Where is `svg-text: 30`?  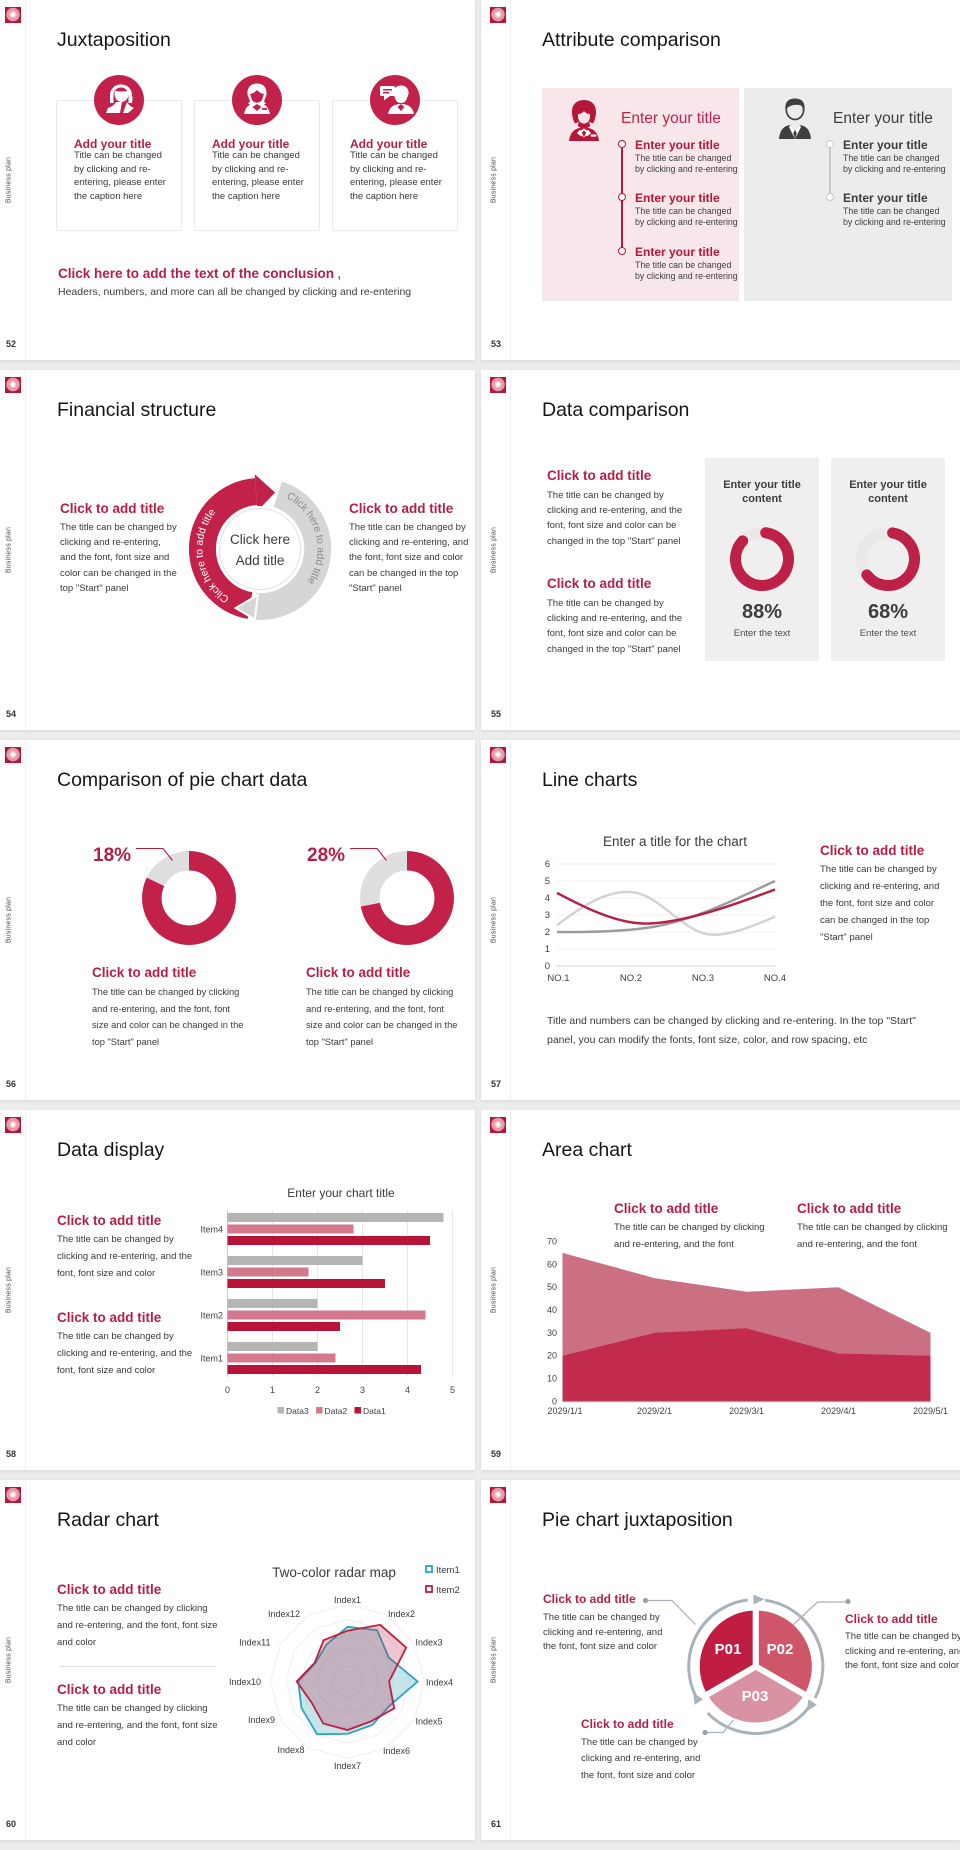 svg-text: 30 is located at coordinates (552, 1333).